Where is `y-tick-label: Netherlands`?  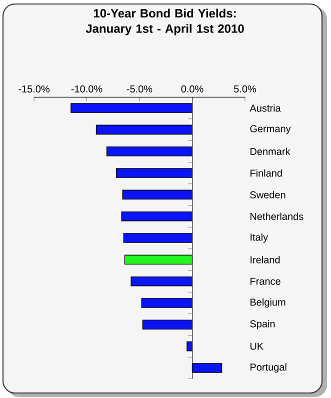 y-tick-label: Netherlands is located at coordinates (277, 216).